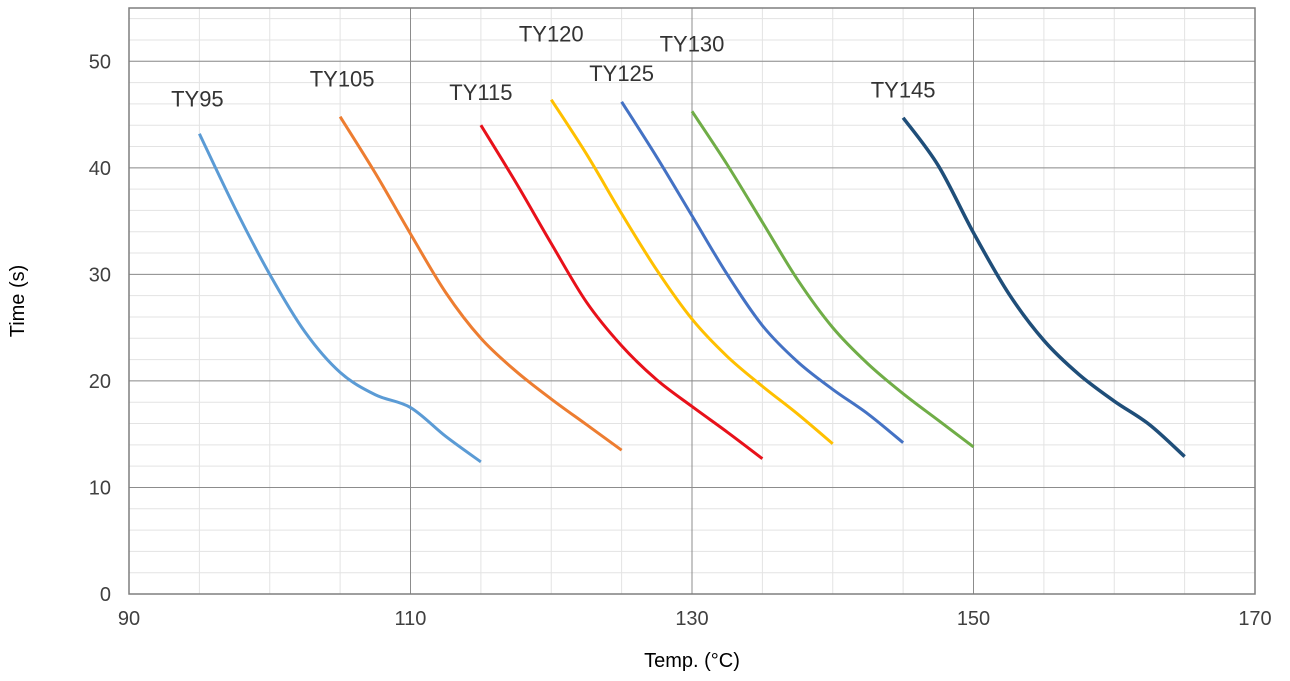 The image size is (1290, 681). What do you see at coordinates (100, 169) in the screenshot?
I see `y-tick-label: 40` at bounding box center [100, 169].